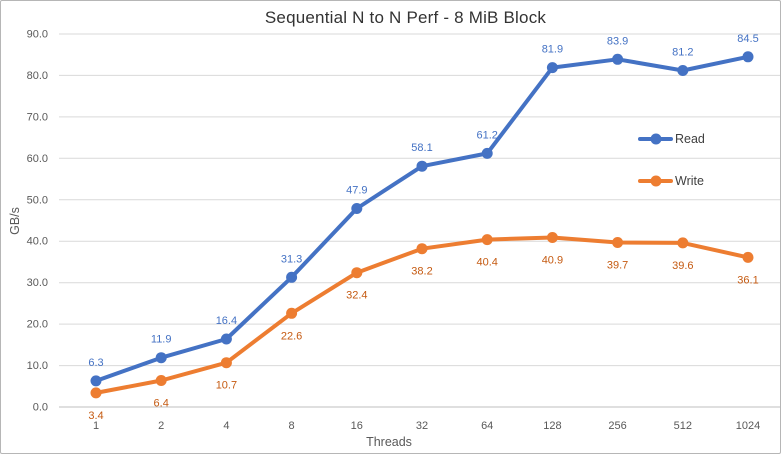 The height and width of the screenshot is (454, 781). Describe the element at coordinates (682, 266) in the screenshot. I see `data-label-write: 39.6` at that location.